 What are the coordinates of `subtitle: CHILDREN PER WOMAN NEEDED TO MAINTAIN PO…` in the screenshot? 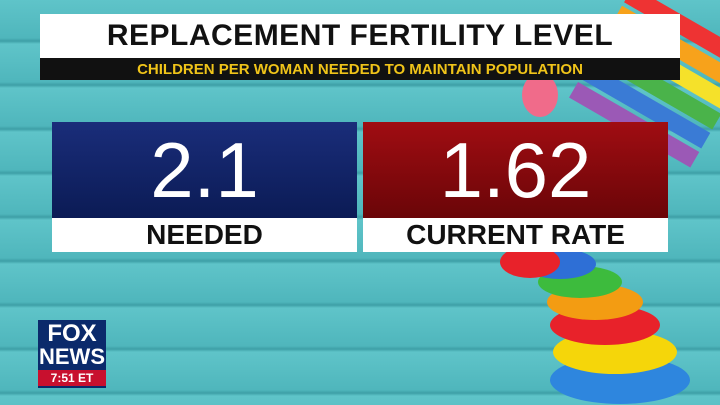 It's located at (360, 69).